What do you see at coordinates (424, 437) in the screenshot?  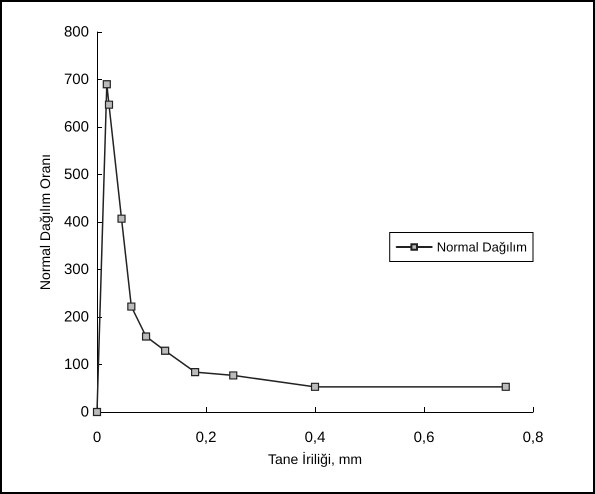 I see `x-tick-label: 0,6` at bounding box center [424, 437].